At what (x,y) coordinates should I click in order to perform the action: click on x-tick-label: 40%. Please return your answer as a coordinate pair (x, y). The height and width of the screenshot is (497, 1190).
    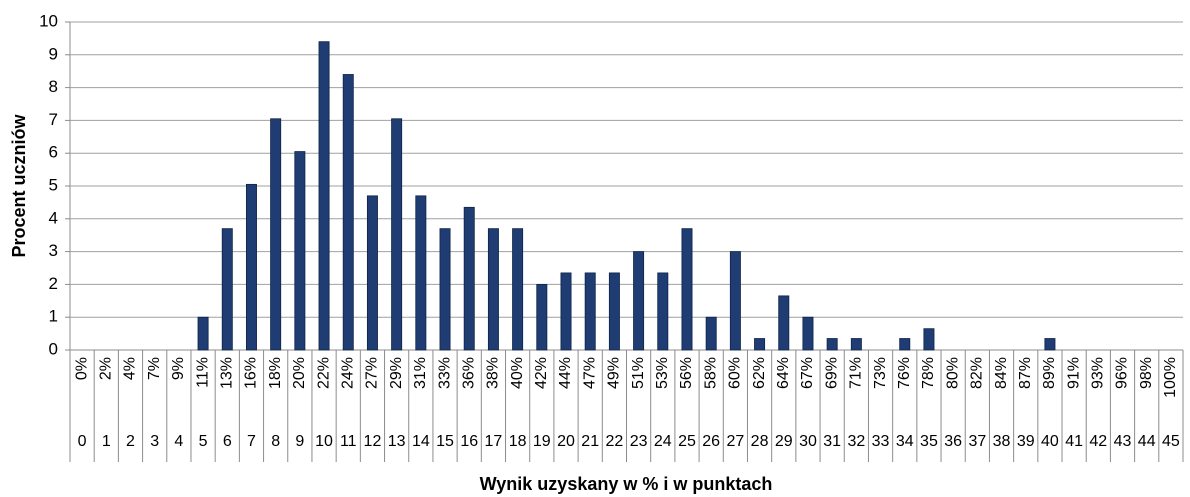
    Looking at the image, I should click on (517, 373).